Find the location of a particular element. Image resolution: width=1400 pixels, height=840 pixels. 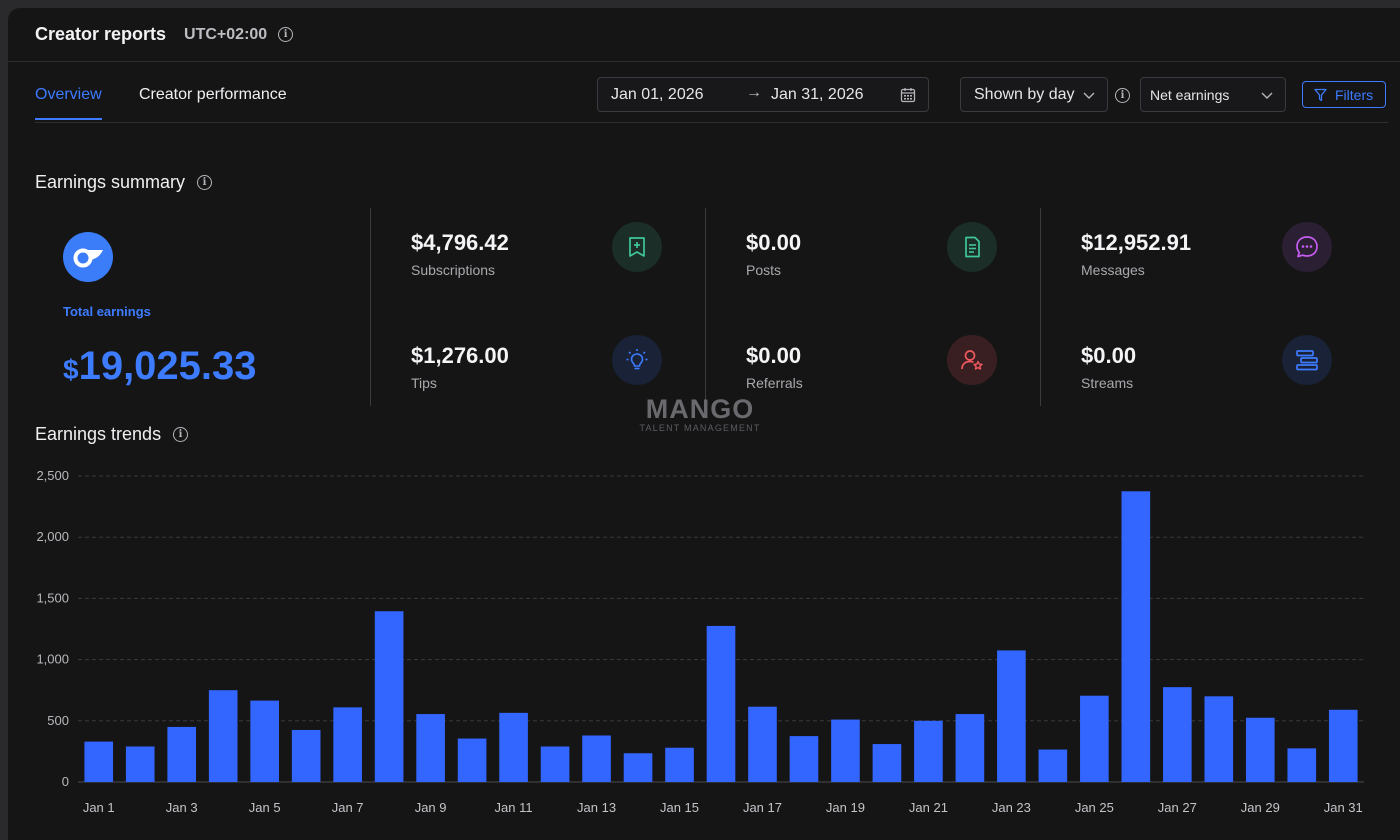

metric-value: $12,952.91 is located at coordinates (1136, 242).